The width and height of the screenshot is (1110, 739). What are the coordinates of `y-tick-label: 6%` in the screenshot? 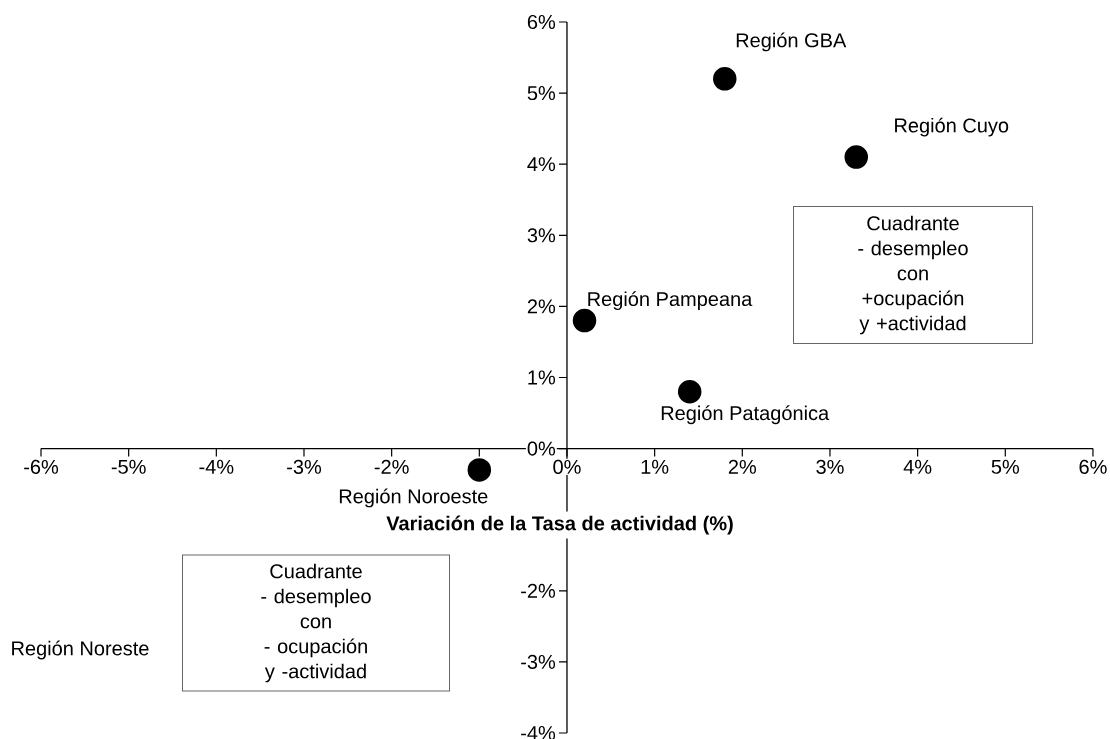 It's located at (541, 22).